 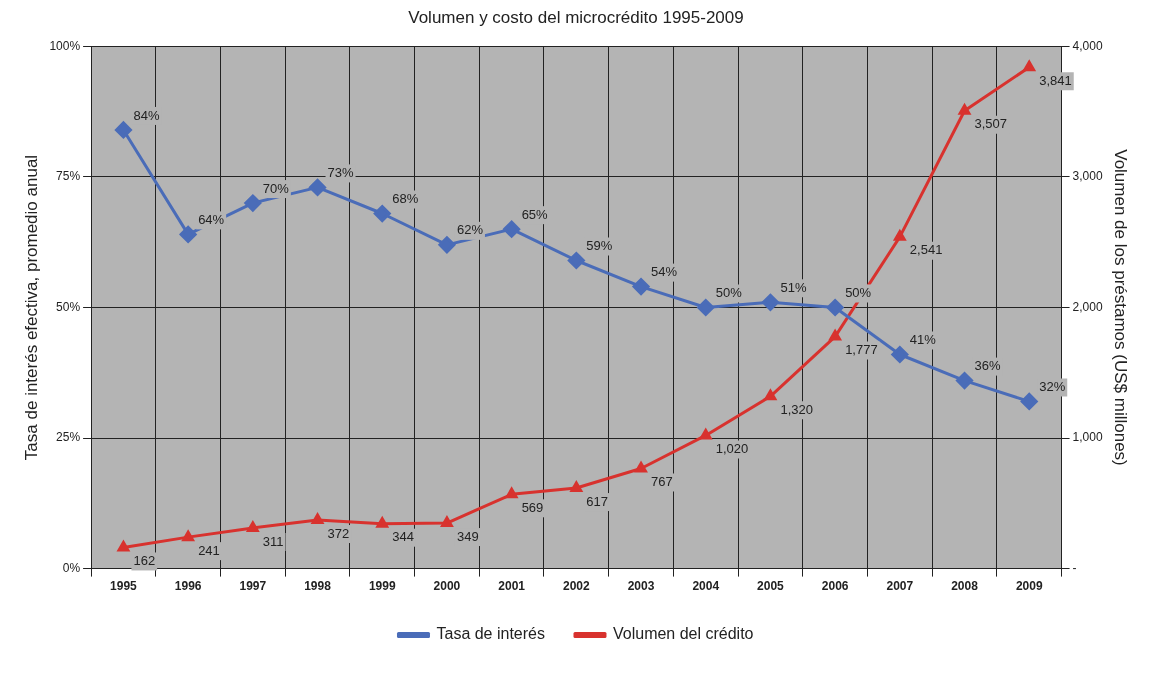 What do you see at coordinates (900, 586) in the screenshot?
I see `x-tick-label: 2007` at bounding box center [900, 586].